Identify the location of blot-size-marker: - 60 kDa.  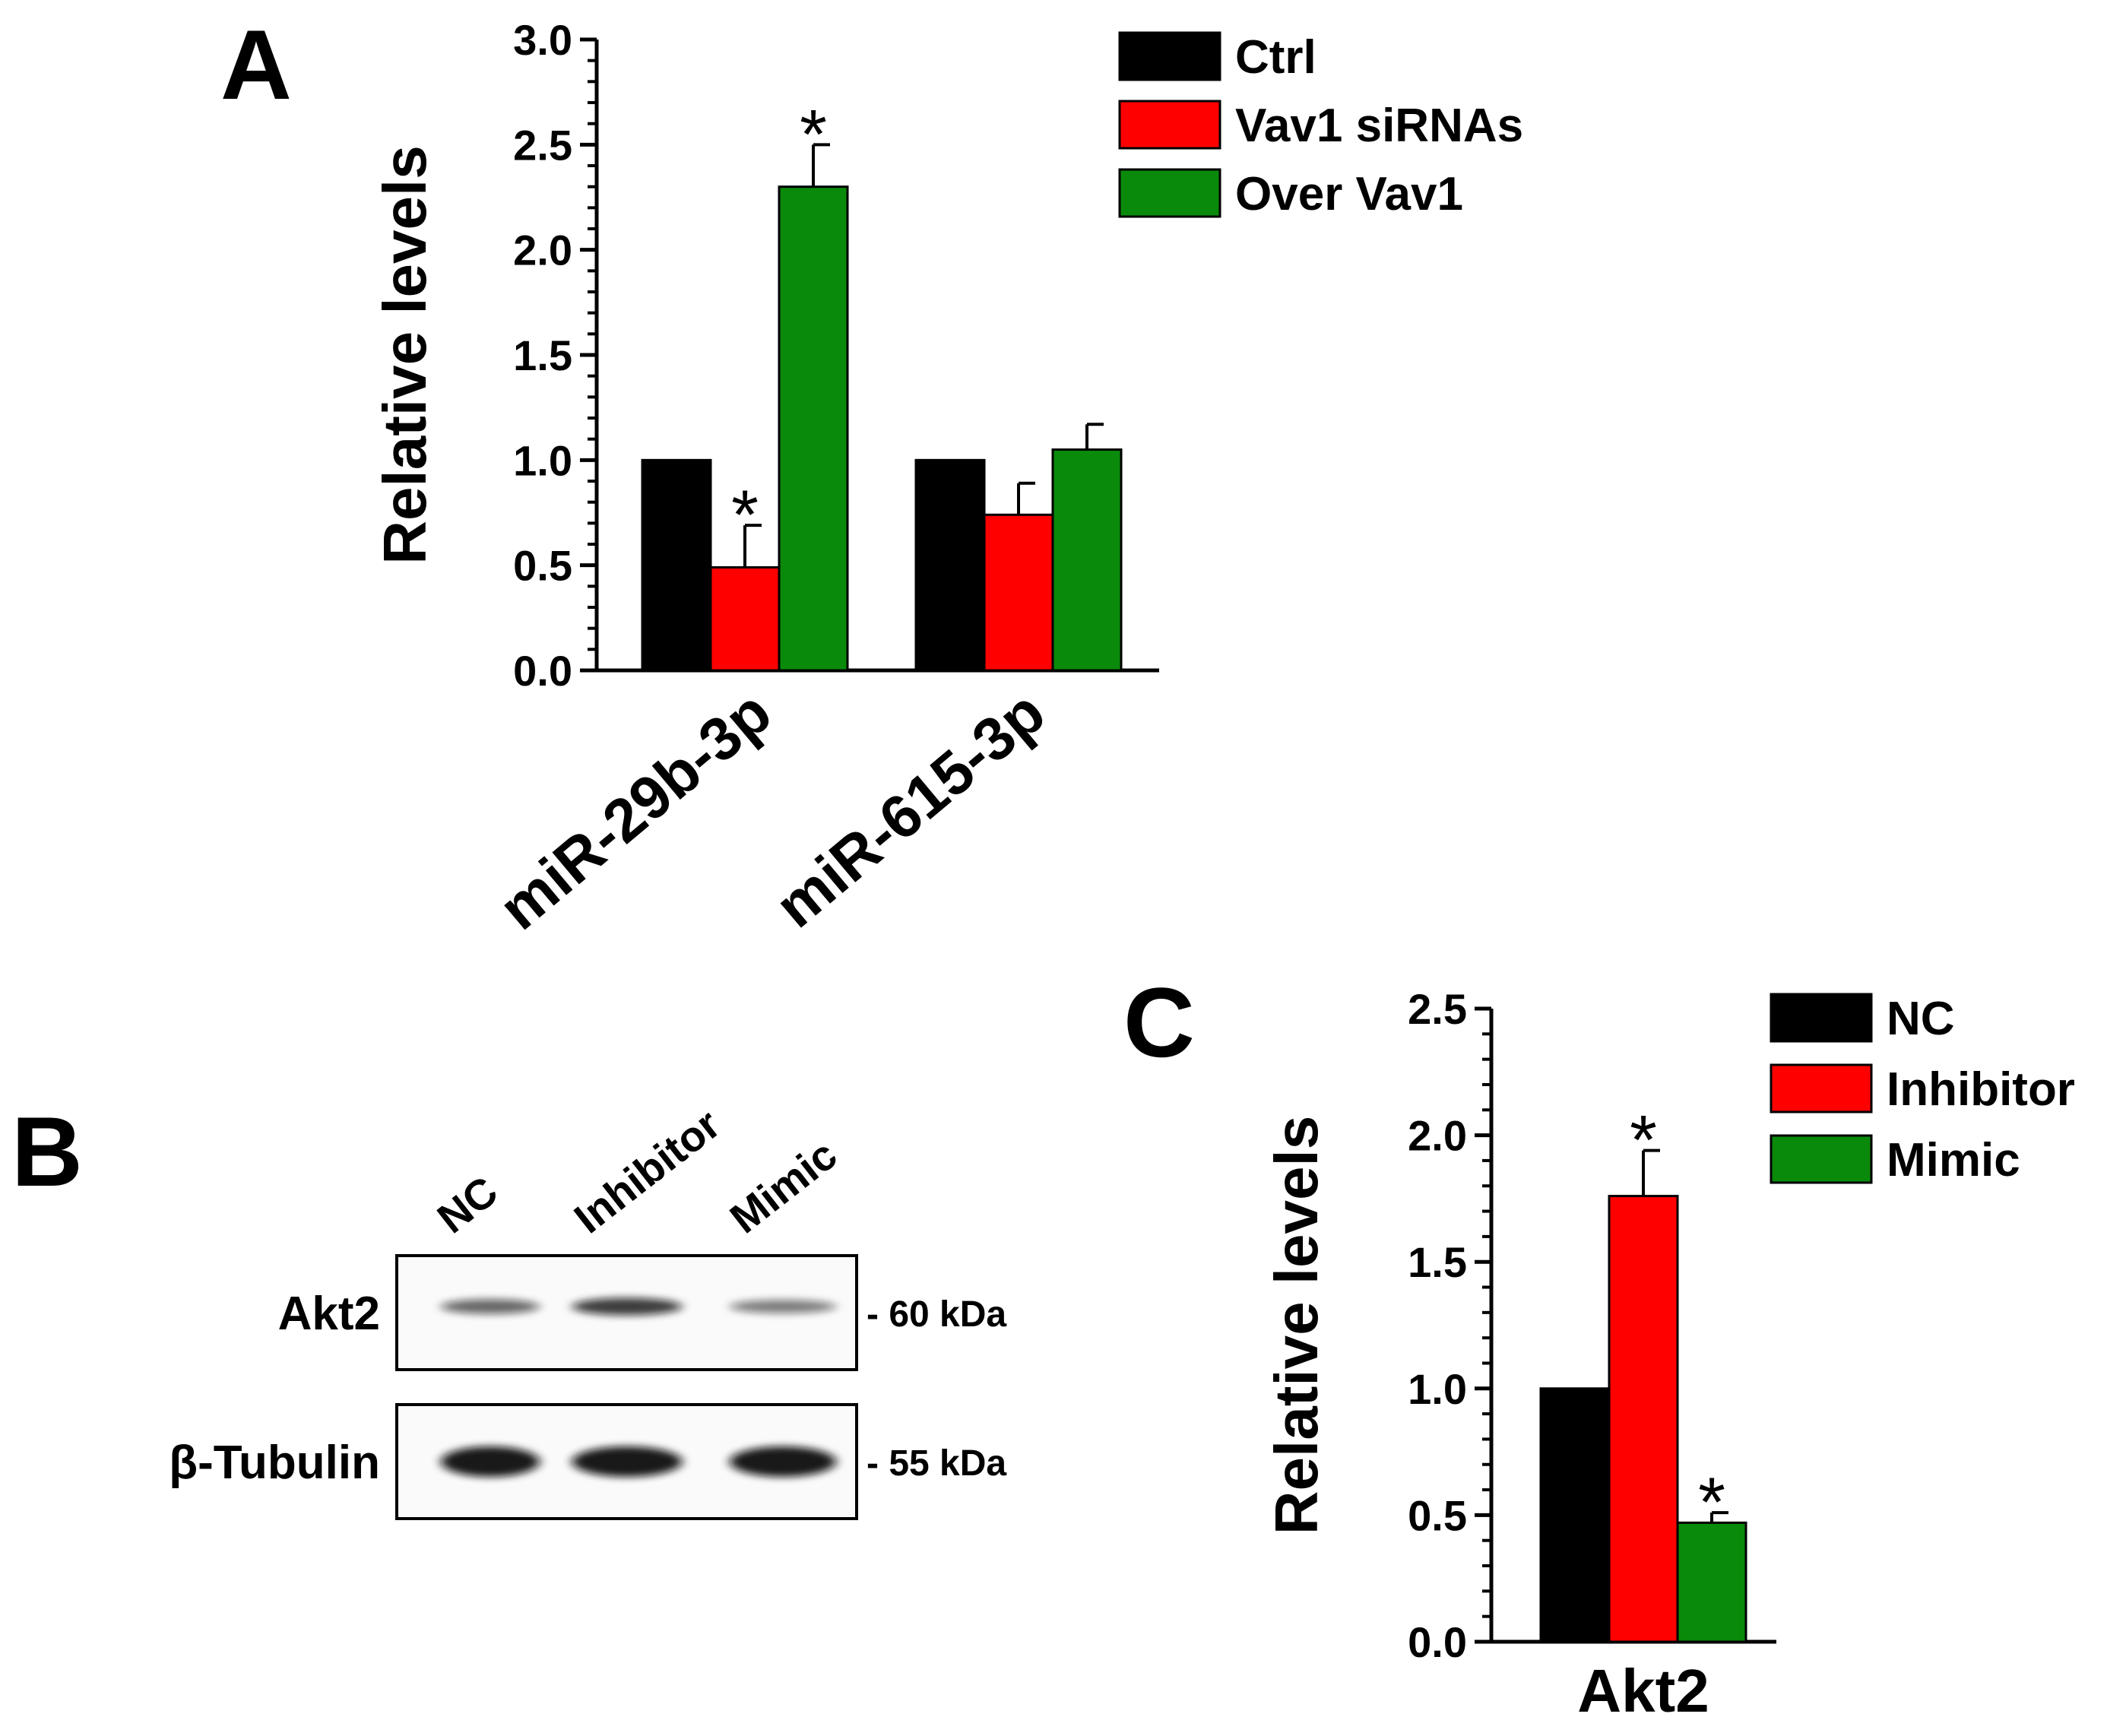
(937, 1314).